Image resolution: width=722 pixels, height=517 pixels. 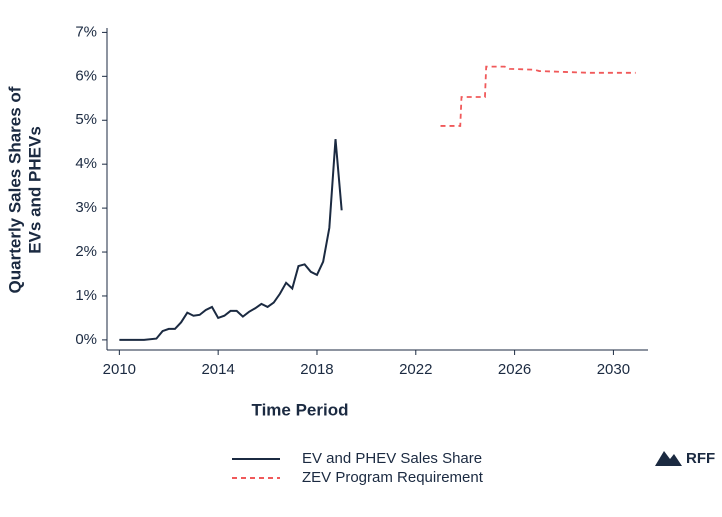 I want to click on y-tick-label: 4%, so click(x=86, y=163).